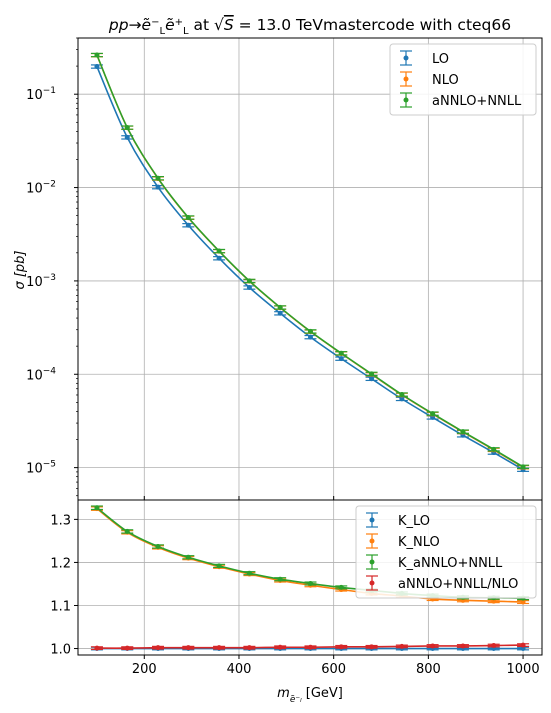 This screenshot has width=551, height=713. I want to click on y-tick-label: 10⁻², so click(41, 188).